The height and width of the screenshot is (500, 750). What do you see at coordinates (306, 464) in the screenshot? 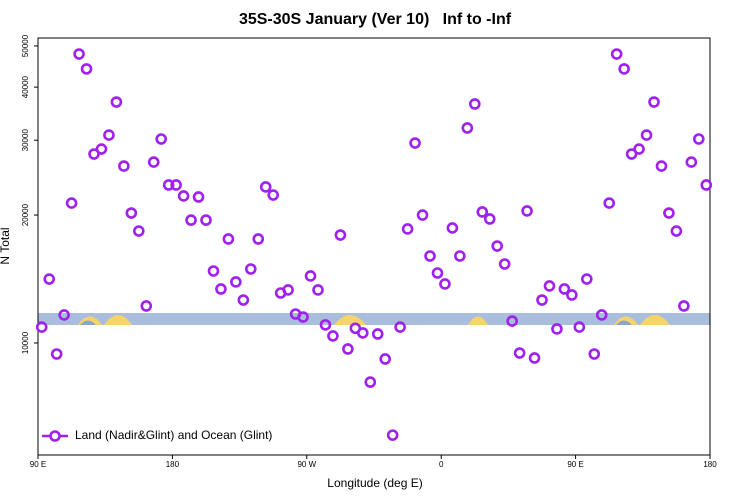
I see `x-tick-label: 90 W` at bounding box center [306, 464].